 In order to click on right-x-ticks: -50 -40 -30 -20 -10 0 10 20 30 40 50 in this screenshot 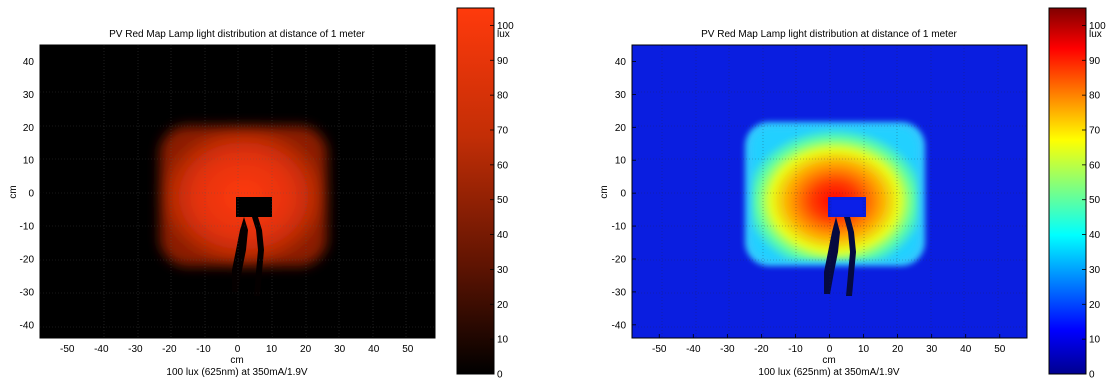, I will do `click(829, 344)`.